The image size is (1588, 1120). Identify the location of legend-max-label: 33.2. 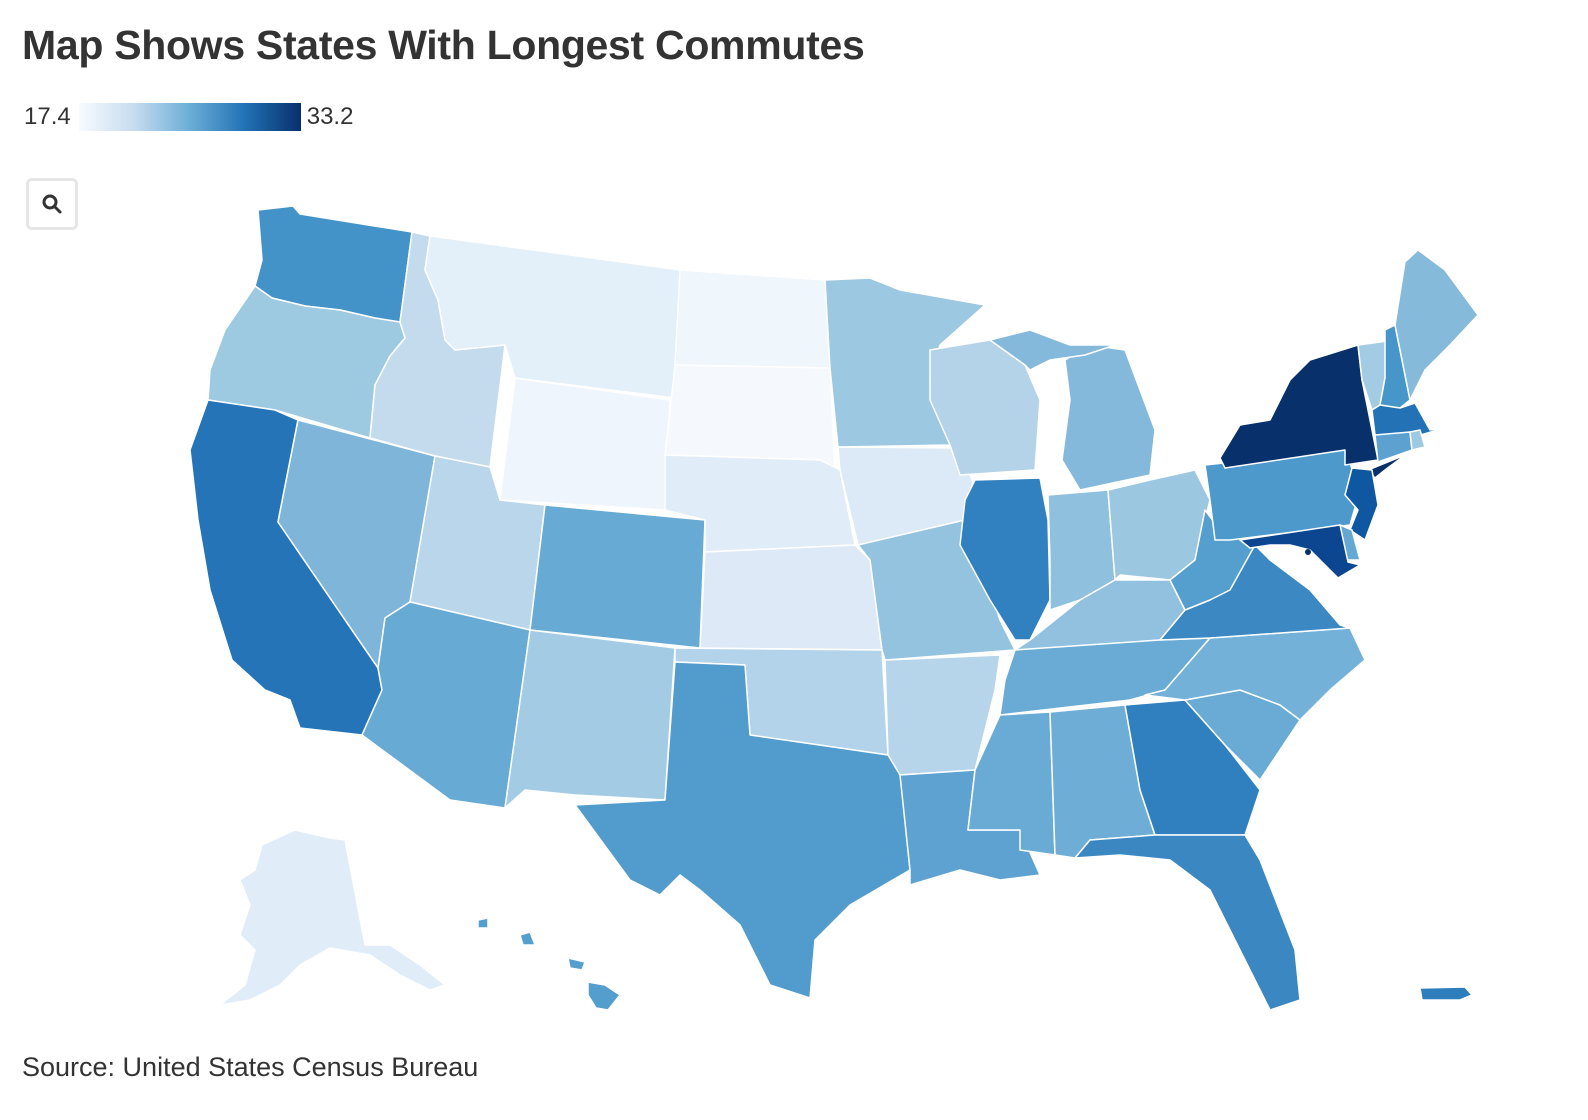
(330, 116).